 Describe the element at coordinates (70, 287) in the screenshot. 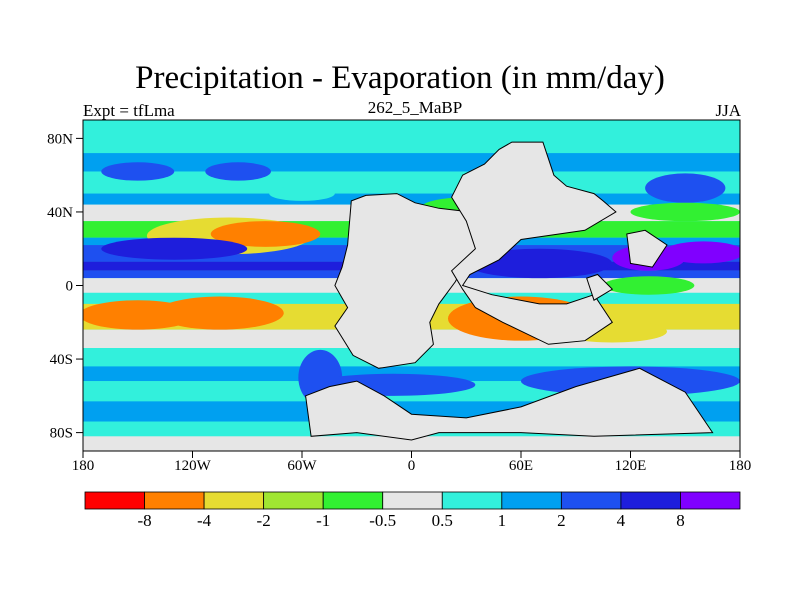

I see `y-tick-label: 0` at that location.